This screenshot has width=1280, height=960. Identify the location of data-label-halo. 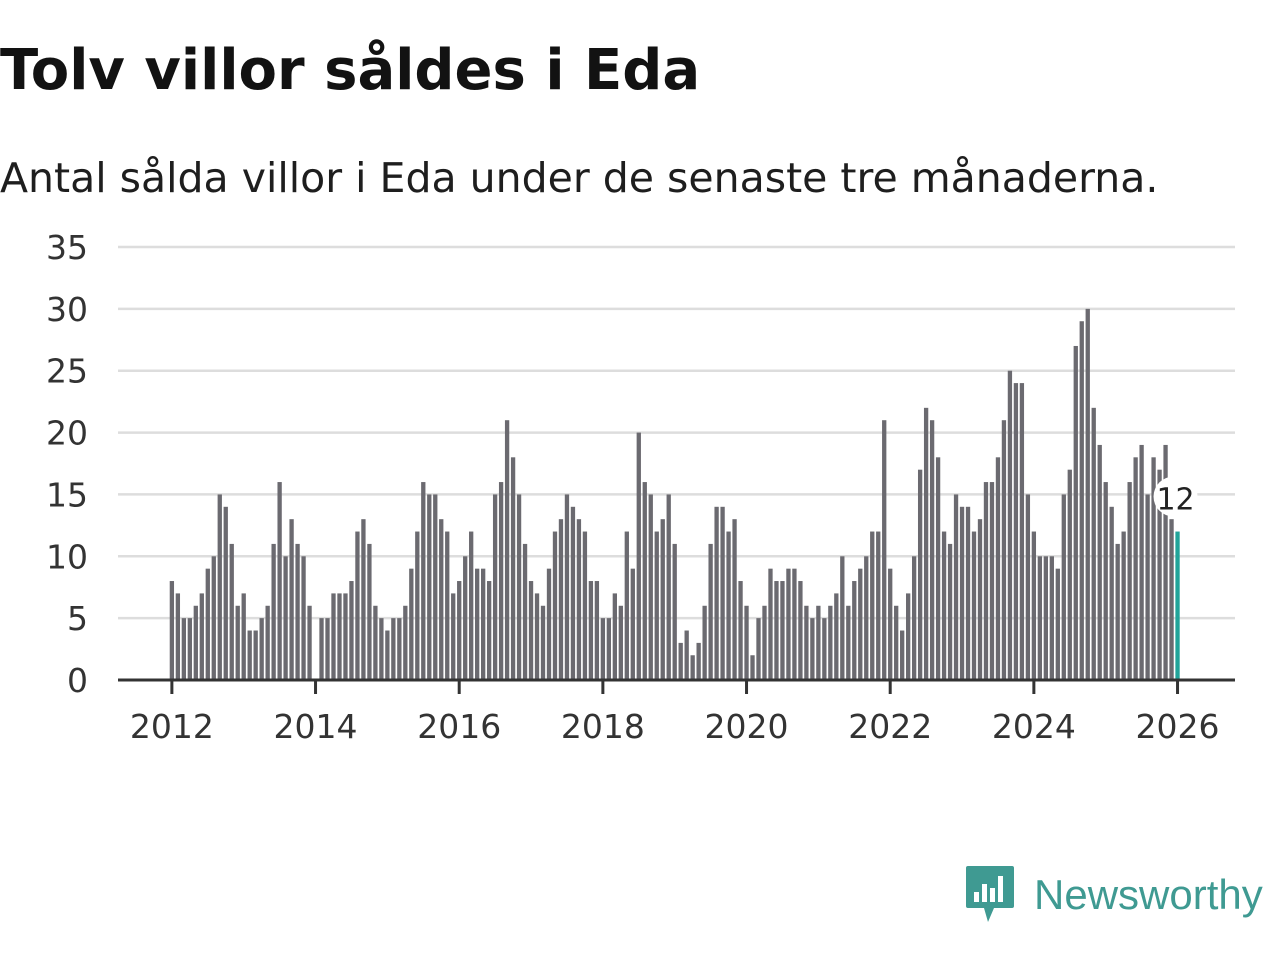
(1175, 496).